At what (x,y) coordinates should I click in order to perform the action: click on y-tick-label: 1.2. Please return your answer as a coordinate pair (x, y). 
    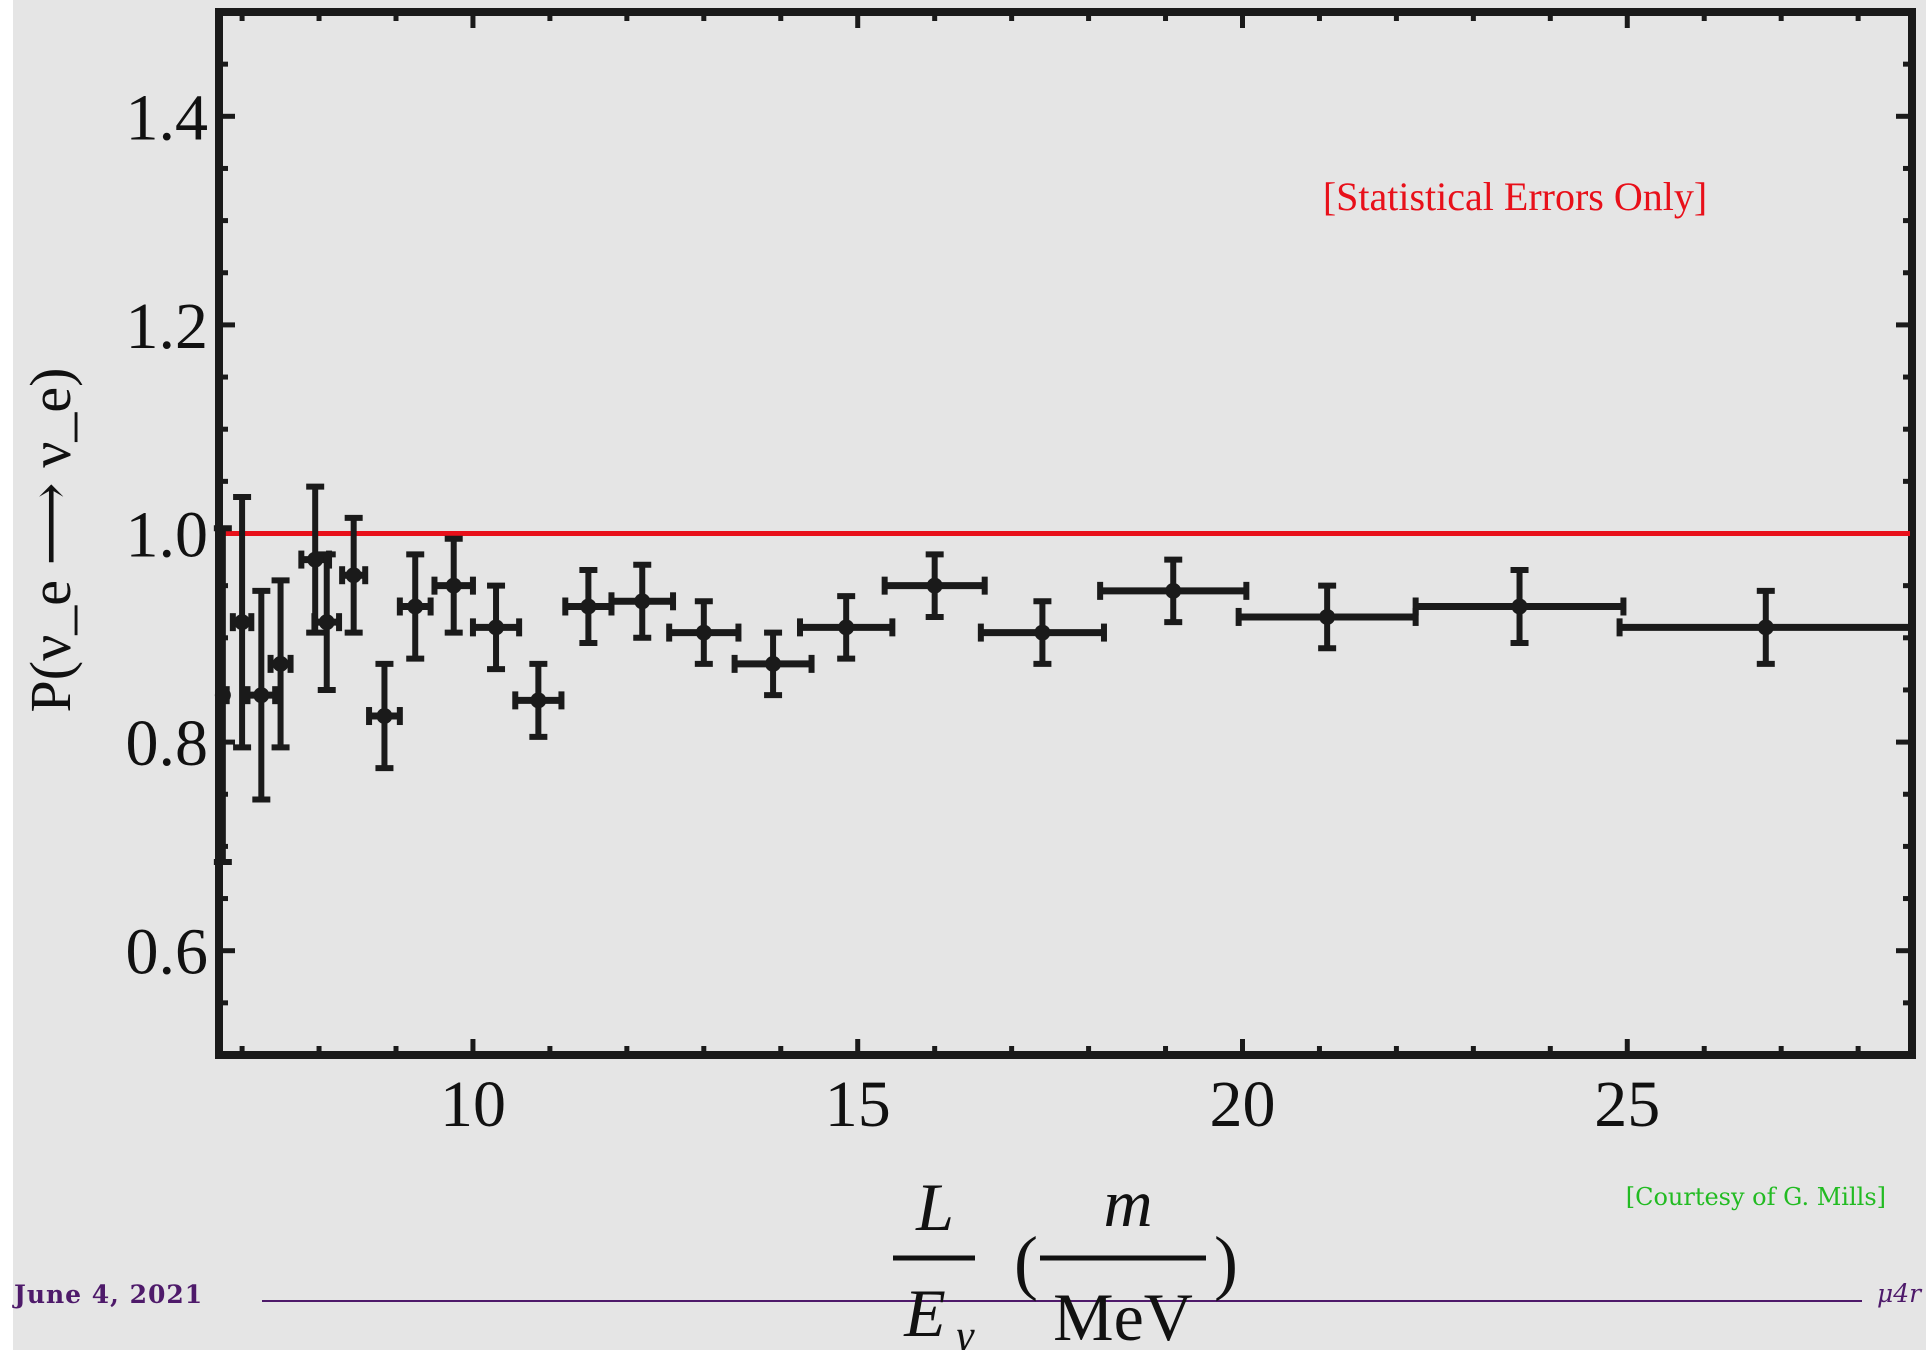
    Looking at the image, I should click on (167, 326).